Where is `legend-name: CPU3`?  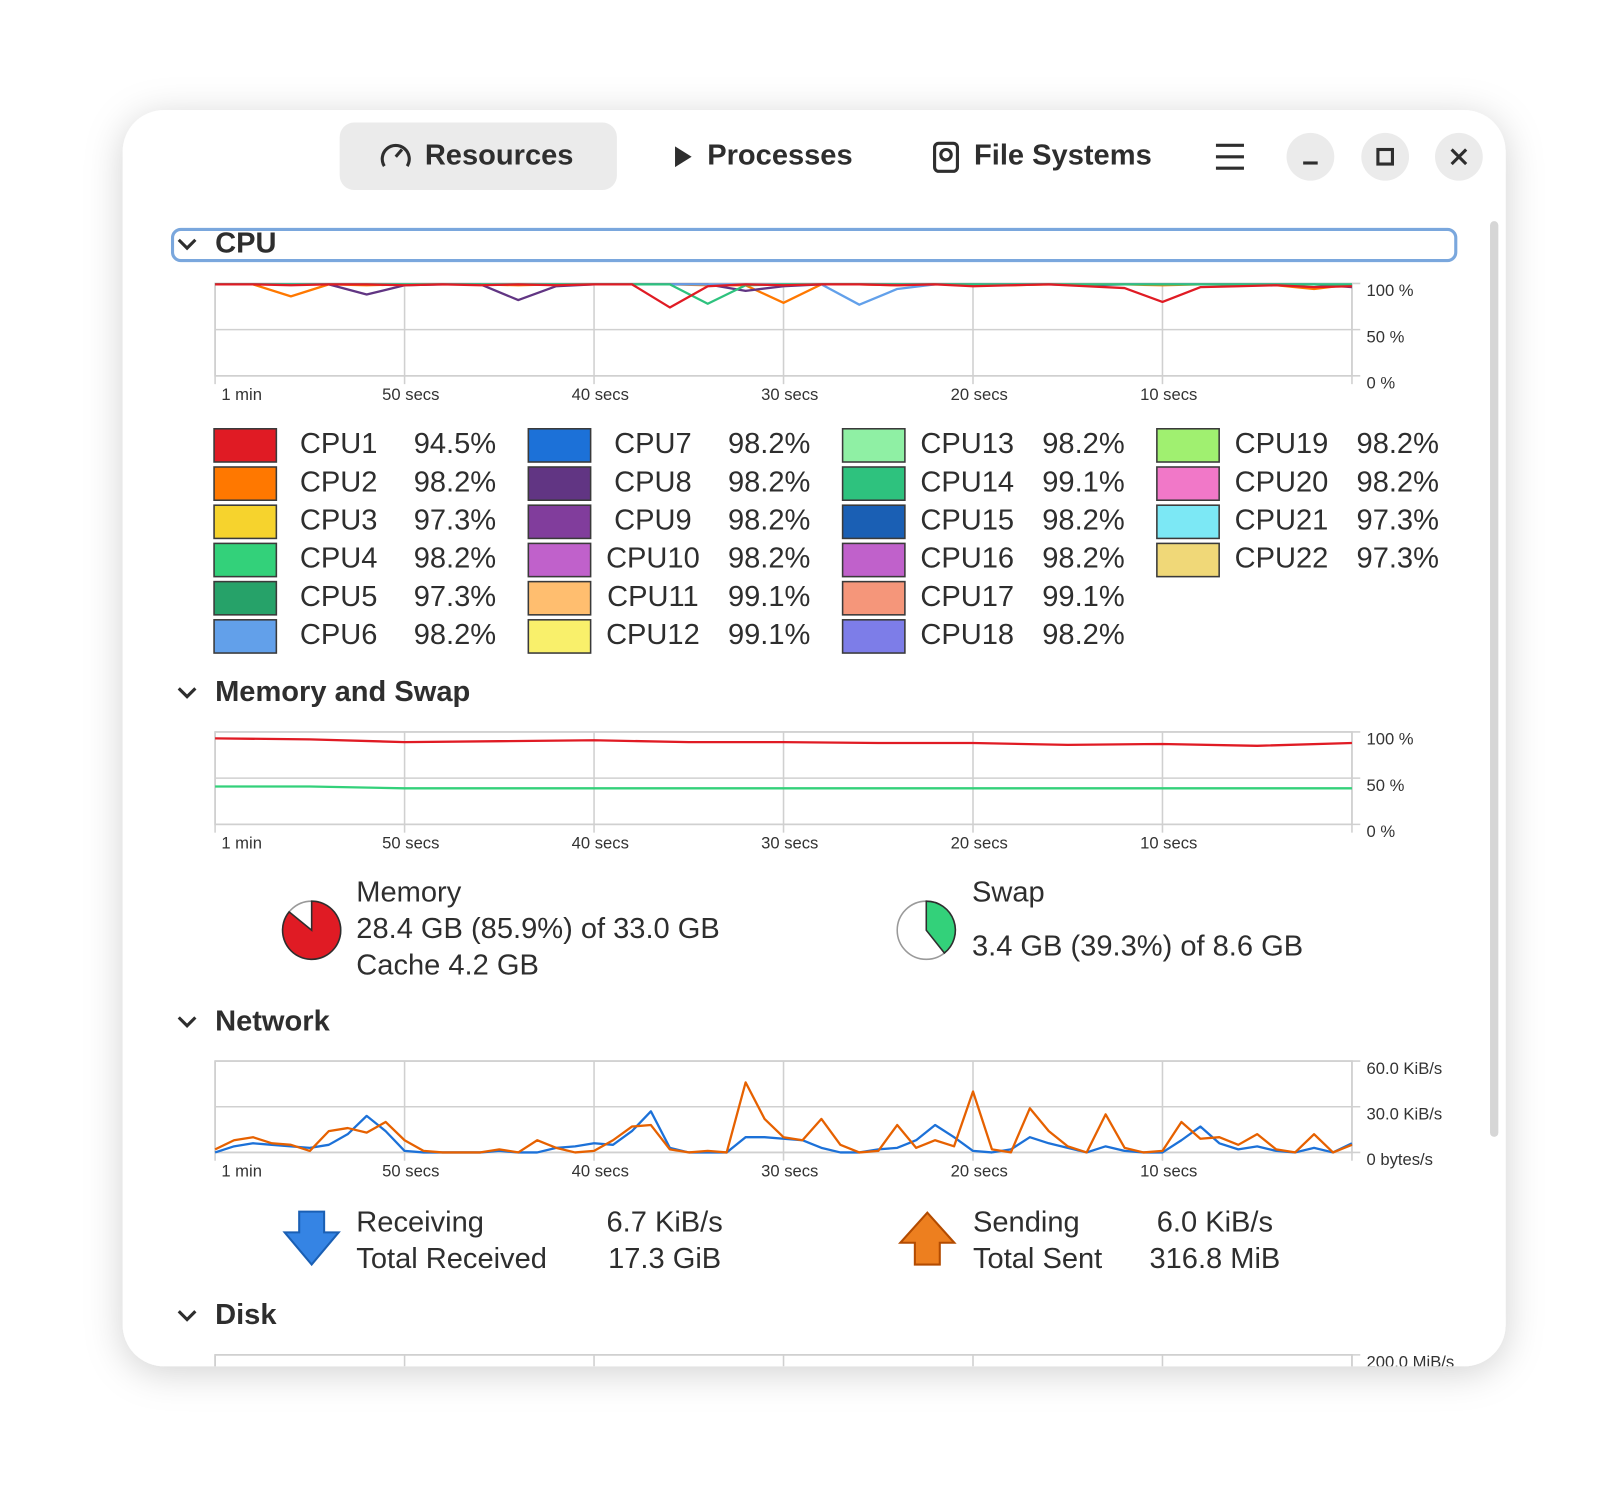
legend-name: CPU3 is located at coordinates (339, 520).